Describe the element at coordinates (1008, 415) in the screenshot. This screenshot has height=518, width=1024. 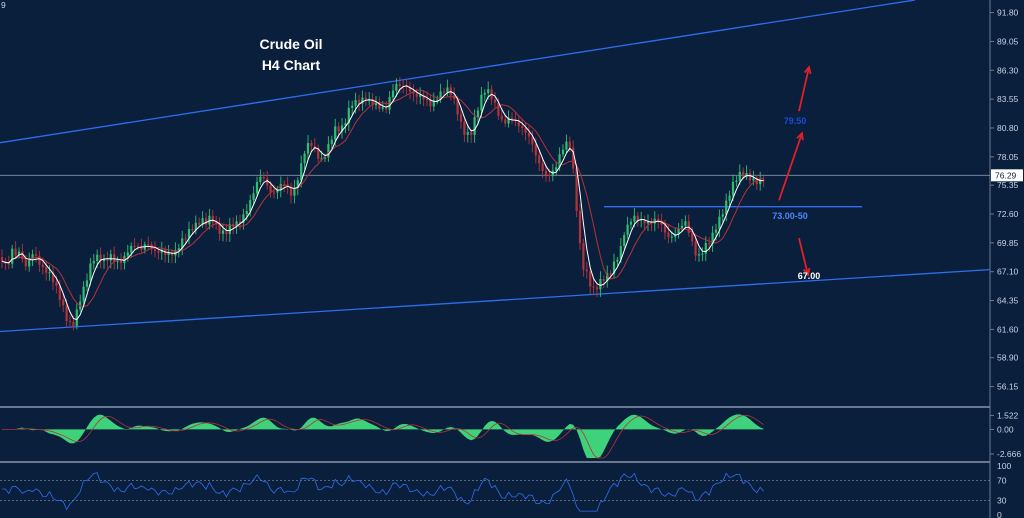
I see `macd-tick-label: 1.522` at that location.